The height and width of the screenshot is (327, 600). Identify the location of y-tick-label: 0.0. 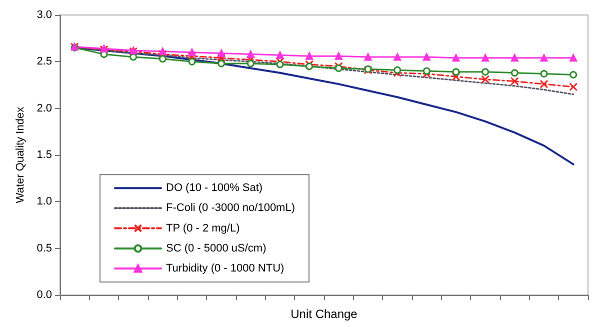
(44, 295).